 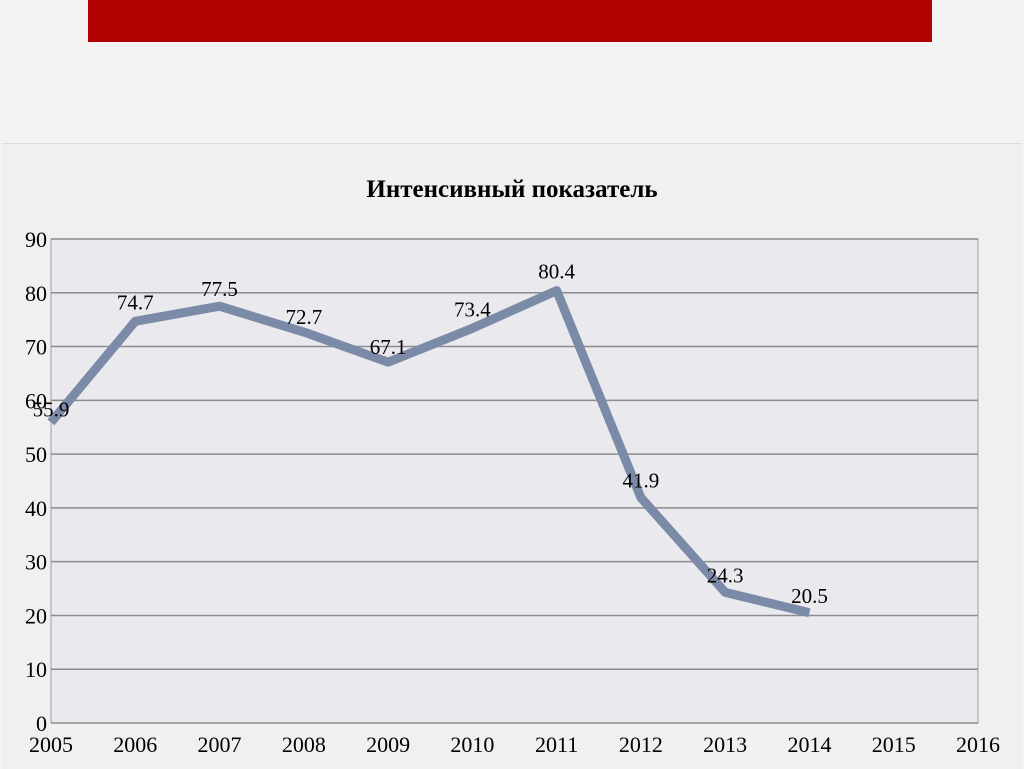 I want to click on x-tick-label: 2006, so click(x=135, y=744).